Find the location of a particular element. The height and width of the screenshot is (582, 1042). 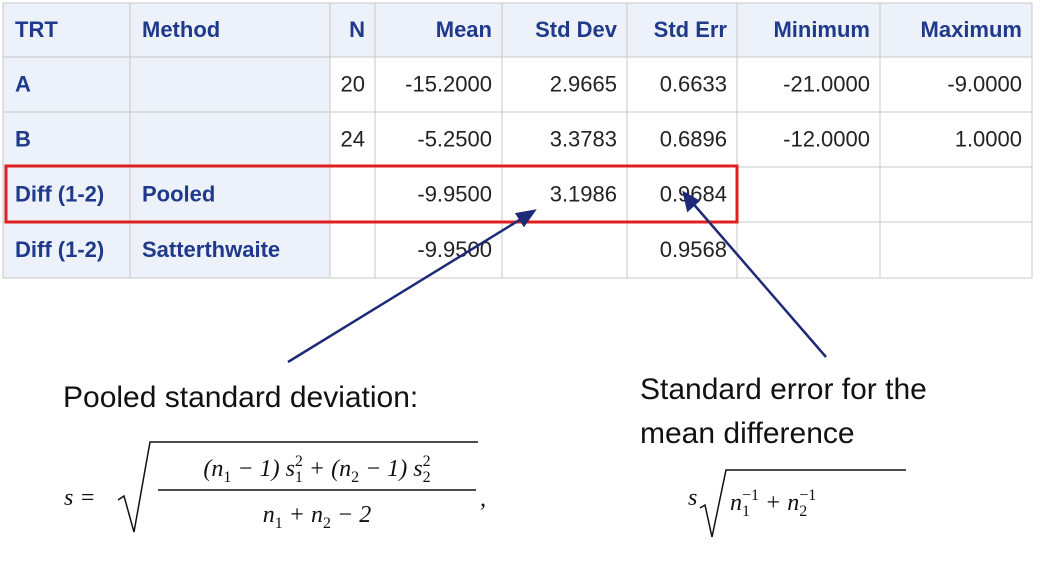

formula-symbol: s = is located at coordinates (80, 498).